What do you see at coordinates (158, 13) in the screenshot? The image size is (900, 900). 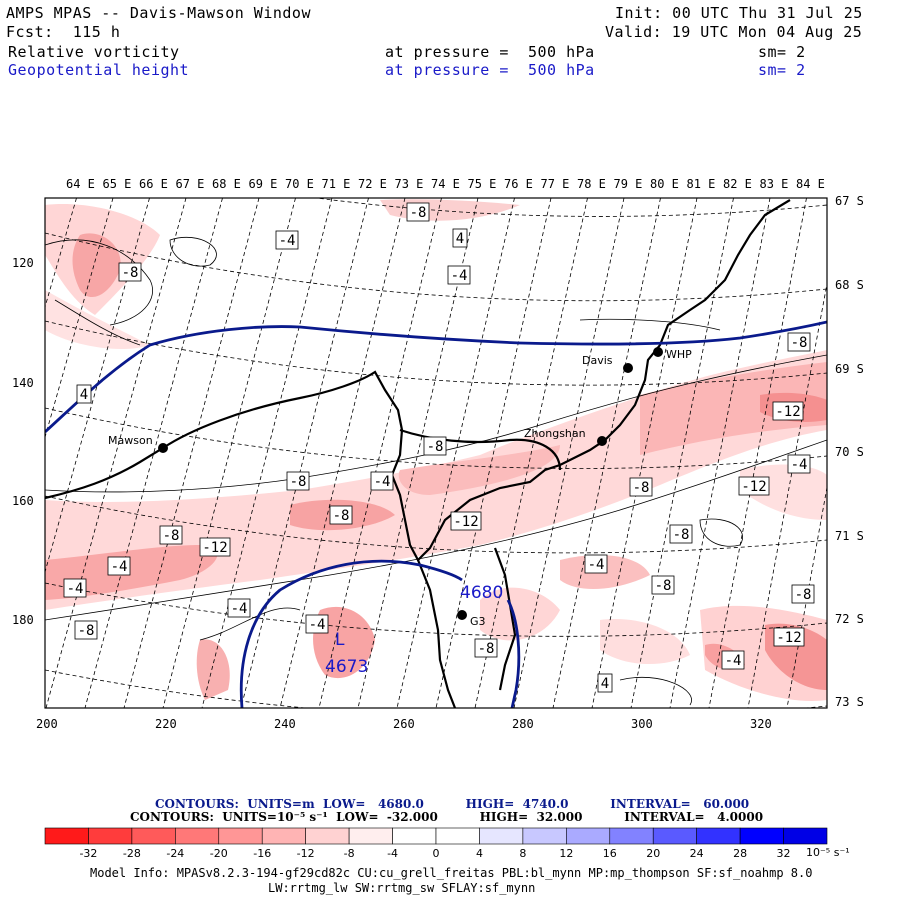 I see `map-title: AMPS MPAS -- Davis-Mawson Window` at bounding box center [158, 13].